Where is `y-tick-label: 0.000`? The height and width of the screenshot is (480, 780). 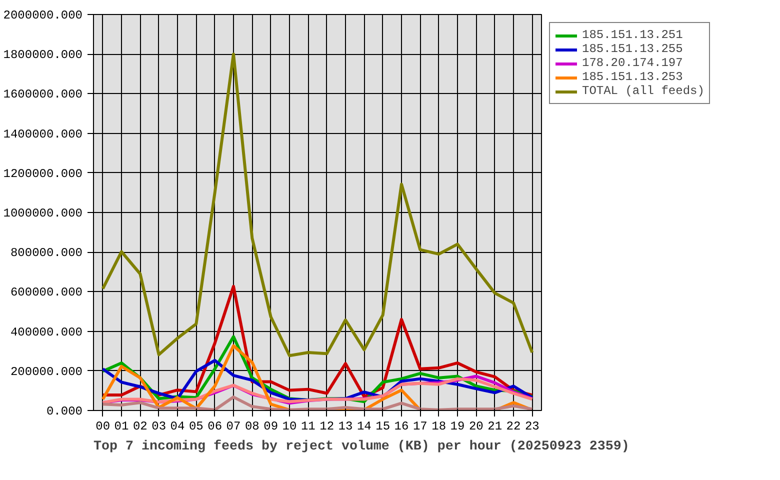
y-tick-label: 0.000 is located at coordinates (64, 411).